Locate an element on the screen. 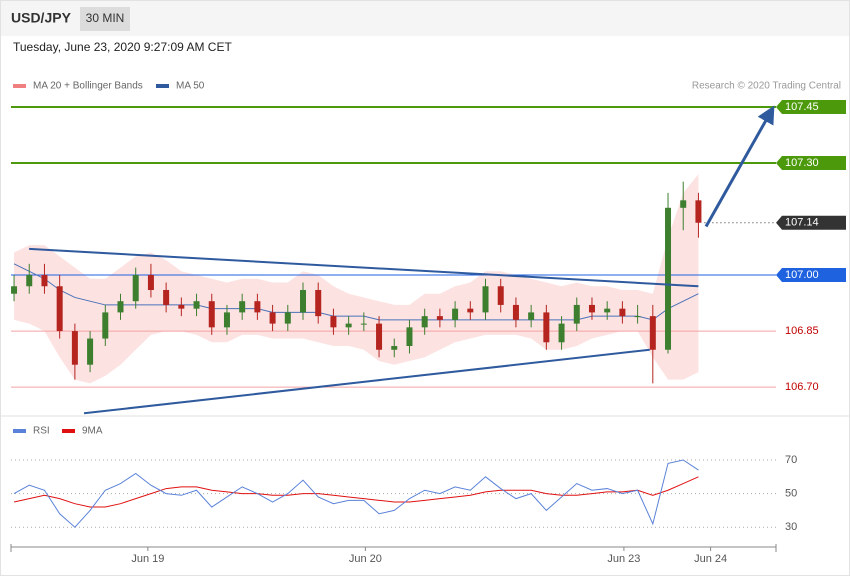  x-tick-label: Jun 23 is located at coordinates (623, 559).